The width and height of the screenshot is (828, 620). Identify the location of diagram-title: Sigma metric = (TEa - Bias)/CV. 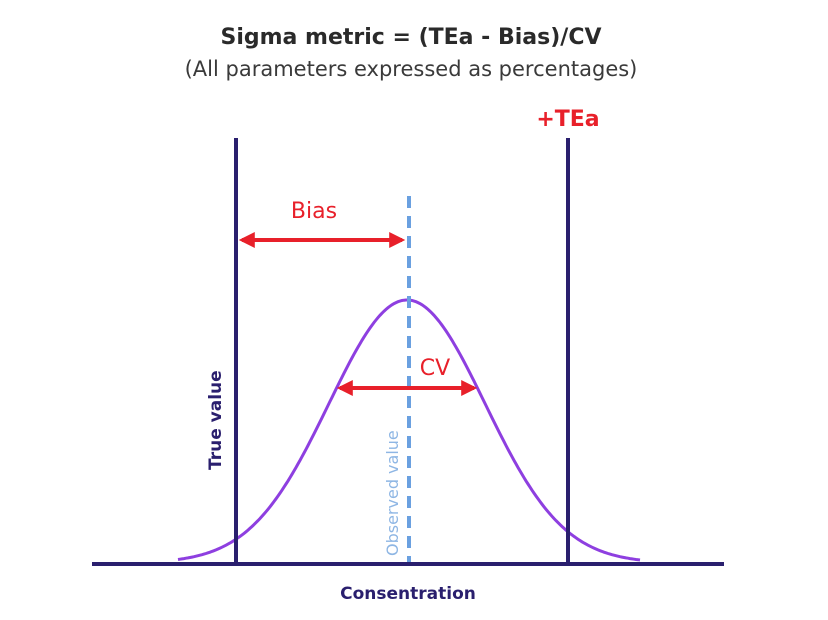
(410, 37).